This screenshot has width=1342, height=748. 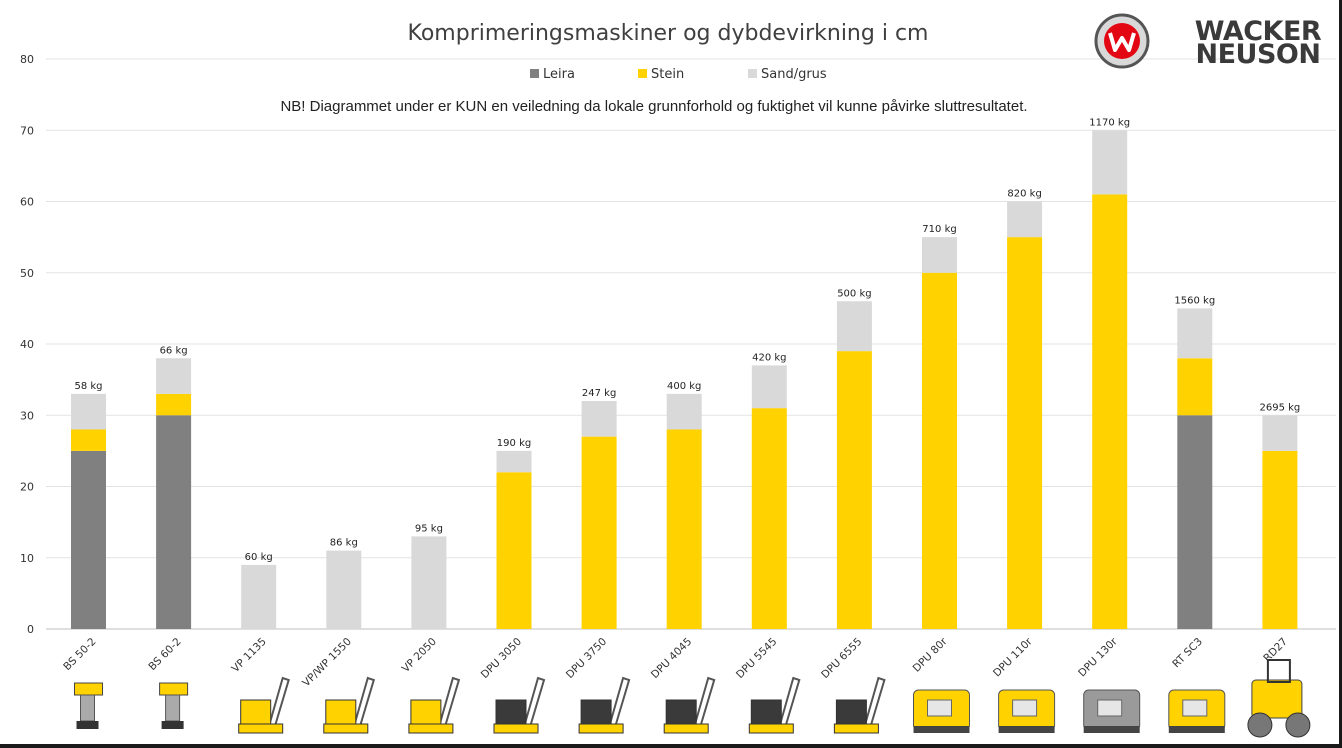 What do you see at coordinates (27, 130) in the screenshot?
I see `y-tick-label: 70` at bounding box center [27, 130].